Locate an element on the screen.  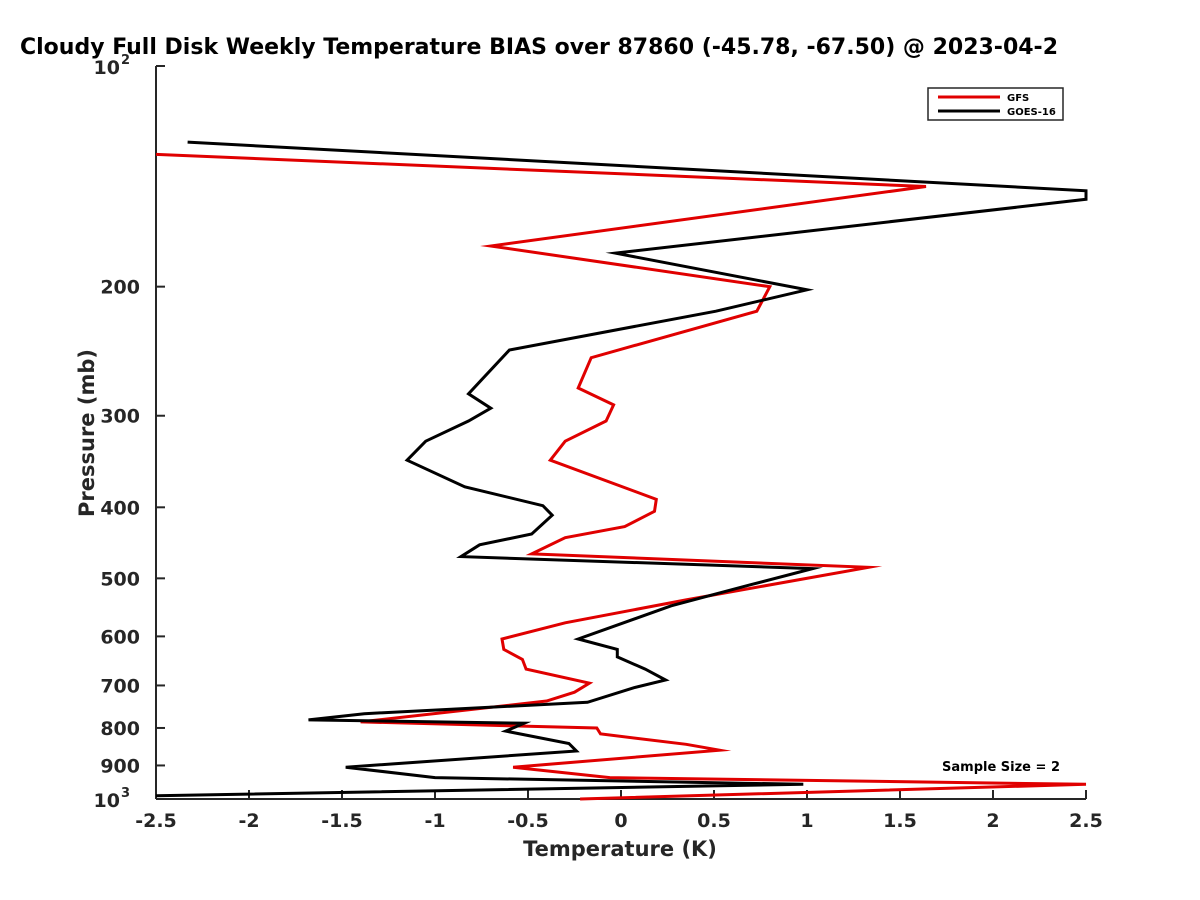
y-tick-label: 800 is located at coordinates (120, 729).